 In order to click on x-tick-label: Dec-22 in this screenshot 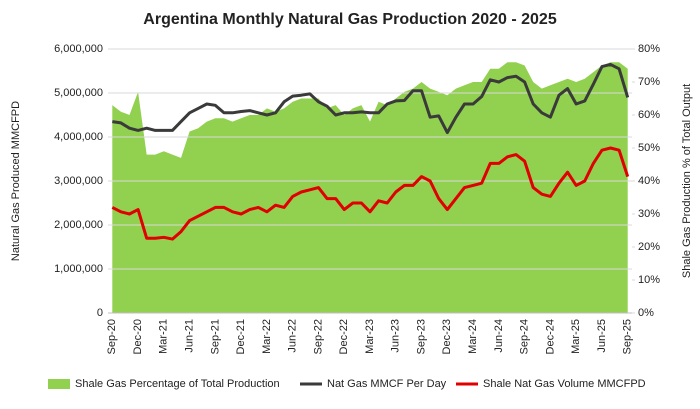, I will do `click(344, 336)`.